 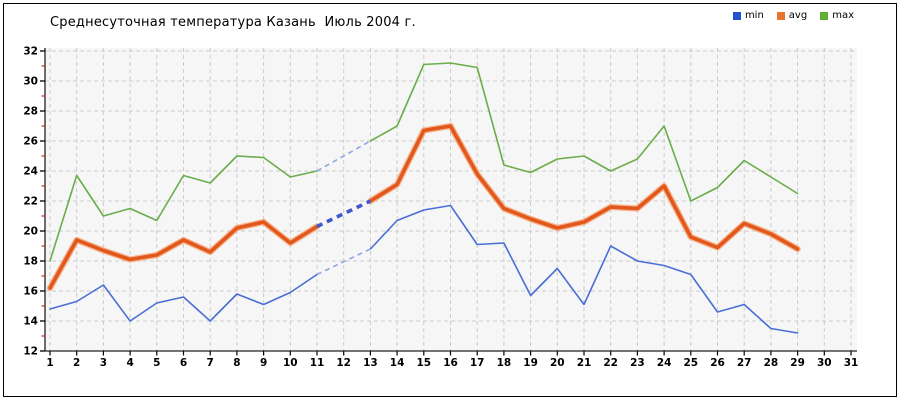 I want to click on avg-series-line, so click(x=183, y=255).